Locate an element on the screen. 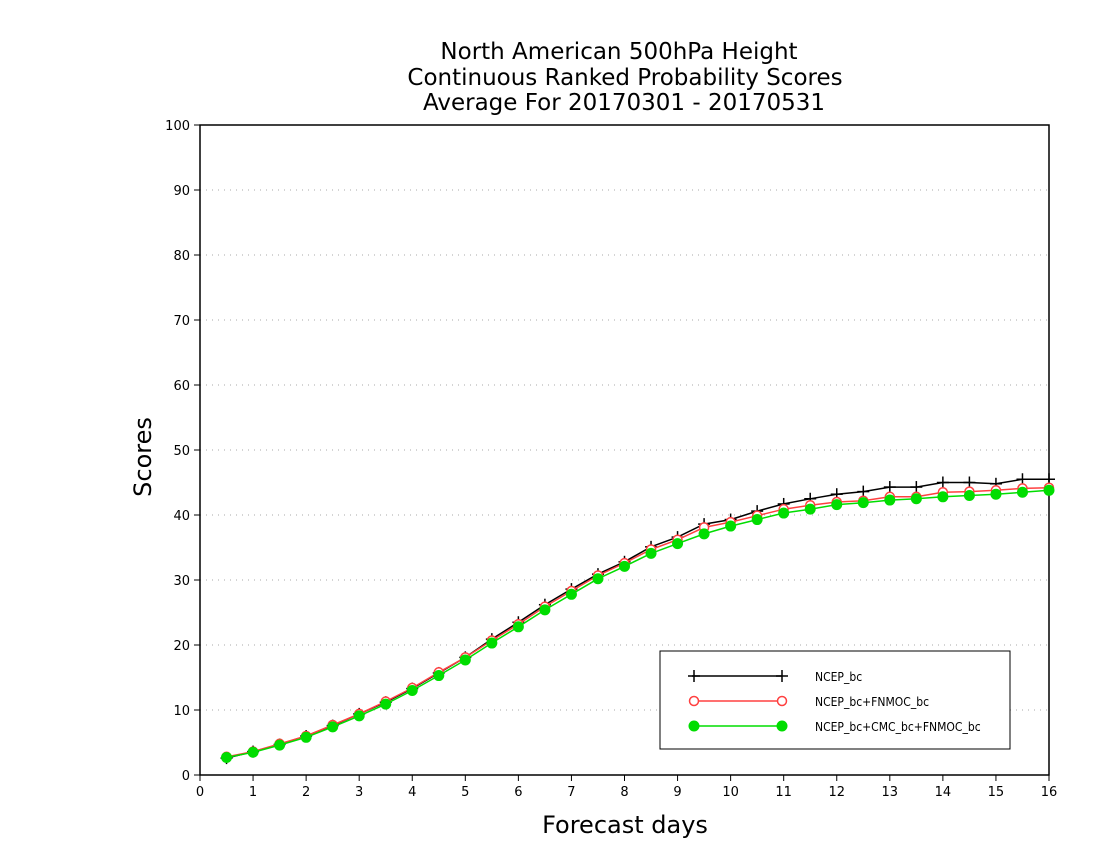 The height and width of the screenshot is (850, 1100). x-tick-label: 13 is located at coordinates (890, 792).